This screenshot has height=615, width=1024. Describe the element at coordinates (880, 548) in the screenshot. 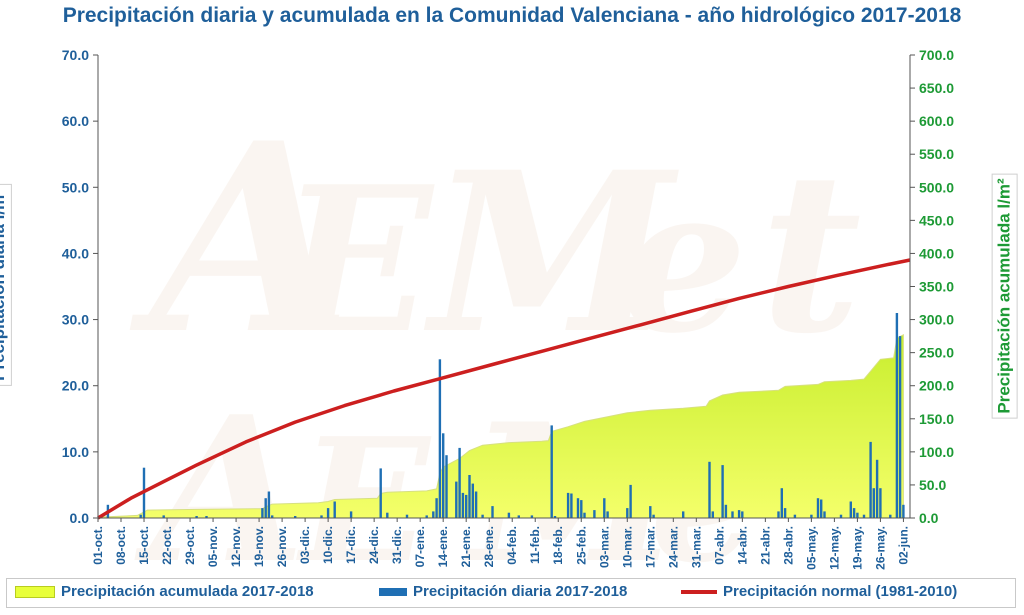

I see `x-tick-label: 26-may.` at that location.